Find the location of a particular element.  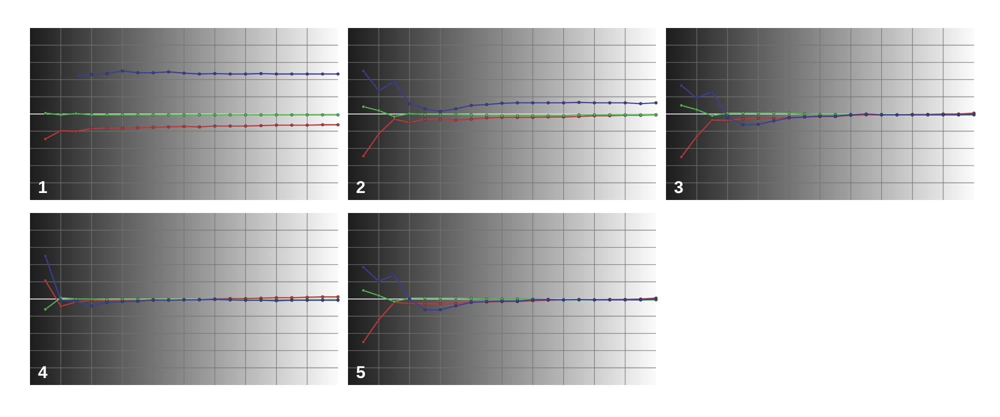

text: 1 is located at coordinates (43, 187).